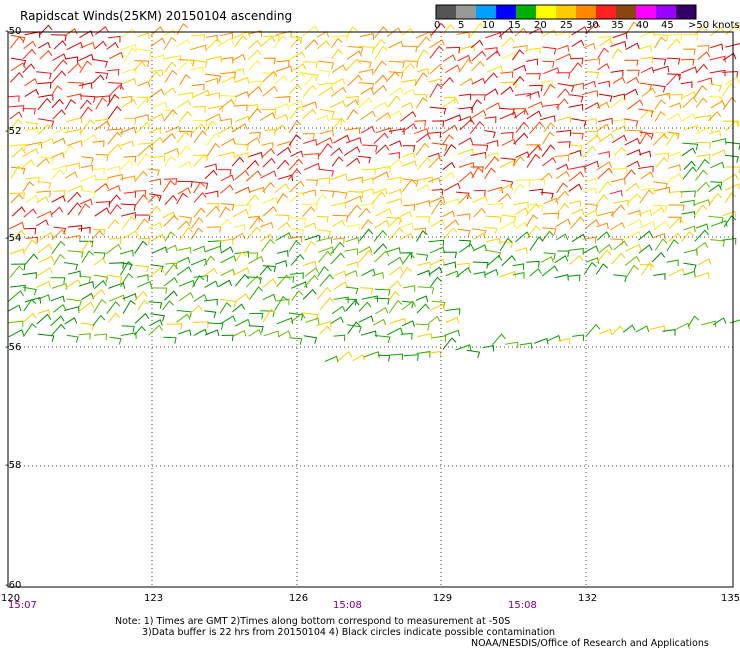 The width and height of the screenshot is (740, 650). What do you see at coordinates (522, 605) in the screenshot?
I see `time-label-3: 15:08` at bounding box center [522, 605].